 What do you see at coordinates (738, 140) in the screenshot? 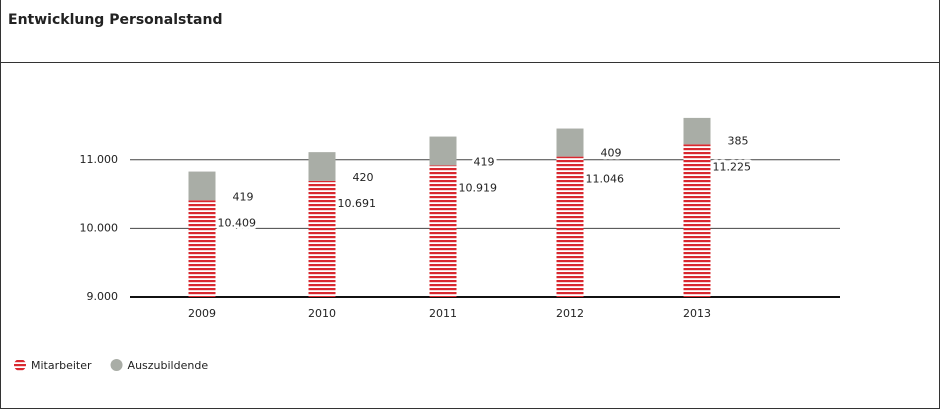
I see `data-label: 385` at bounding box center [738, 140].